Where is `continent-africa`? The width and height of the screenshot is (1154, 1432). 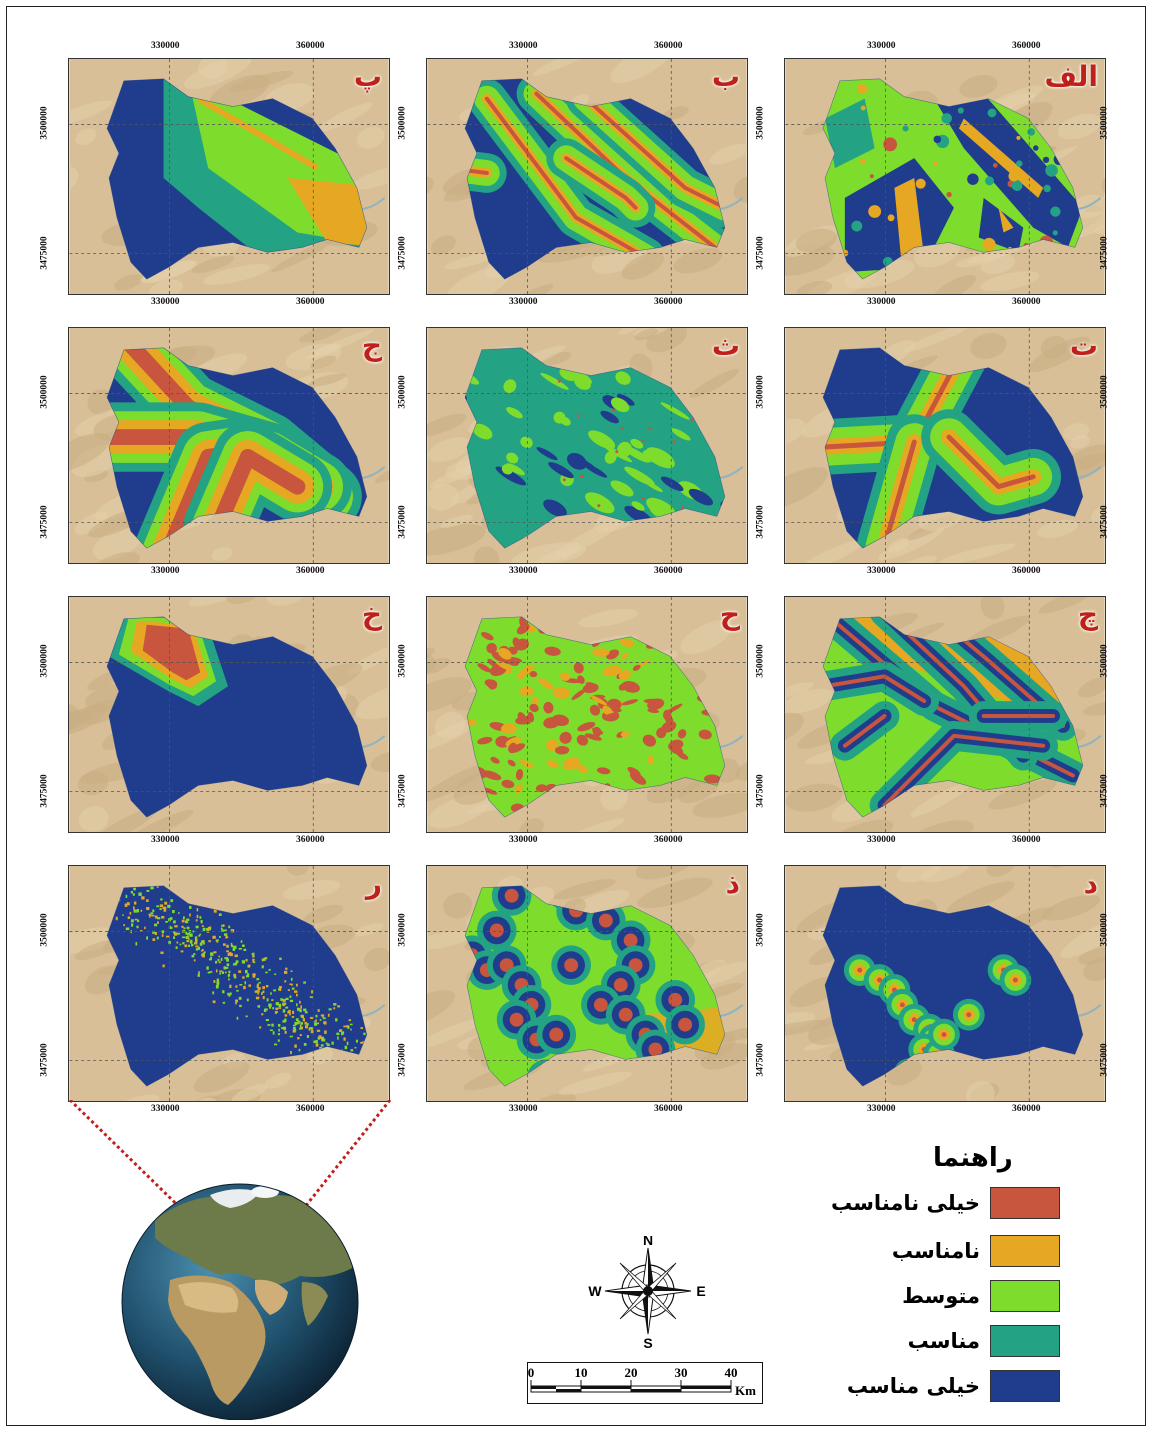
continent-africa is located at coordinates (217, 1340).